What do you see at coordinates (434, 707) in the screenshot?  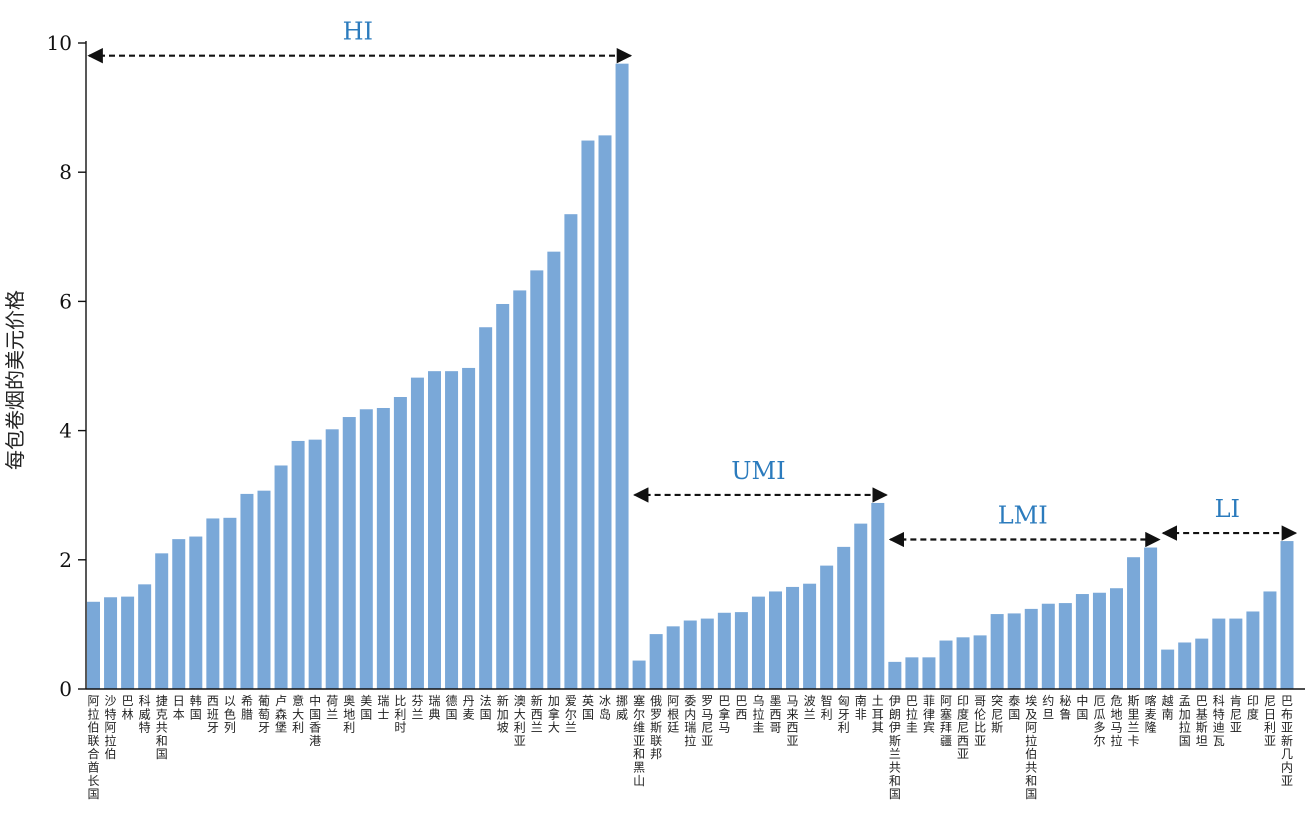 I see `category-label: 瑞典` at bounding box center [434, 707].